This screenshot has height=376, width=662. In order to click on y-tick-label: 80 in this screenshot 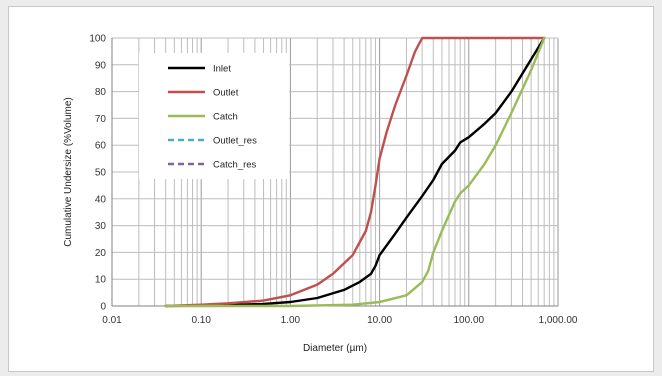, I will do `click(101, 92)`.